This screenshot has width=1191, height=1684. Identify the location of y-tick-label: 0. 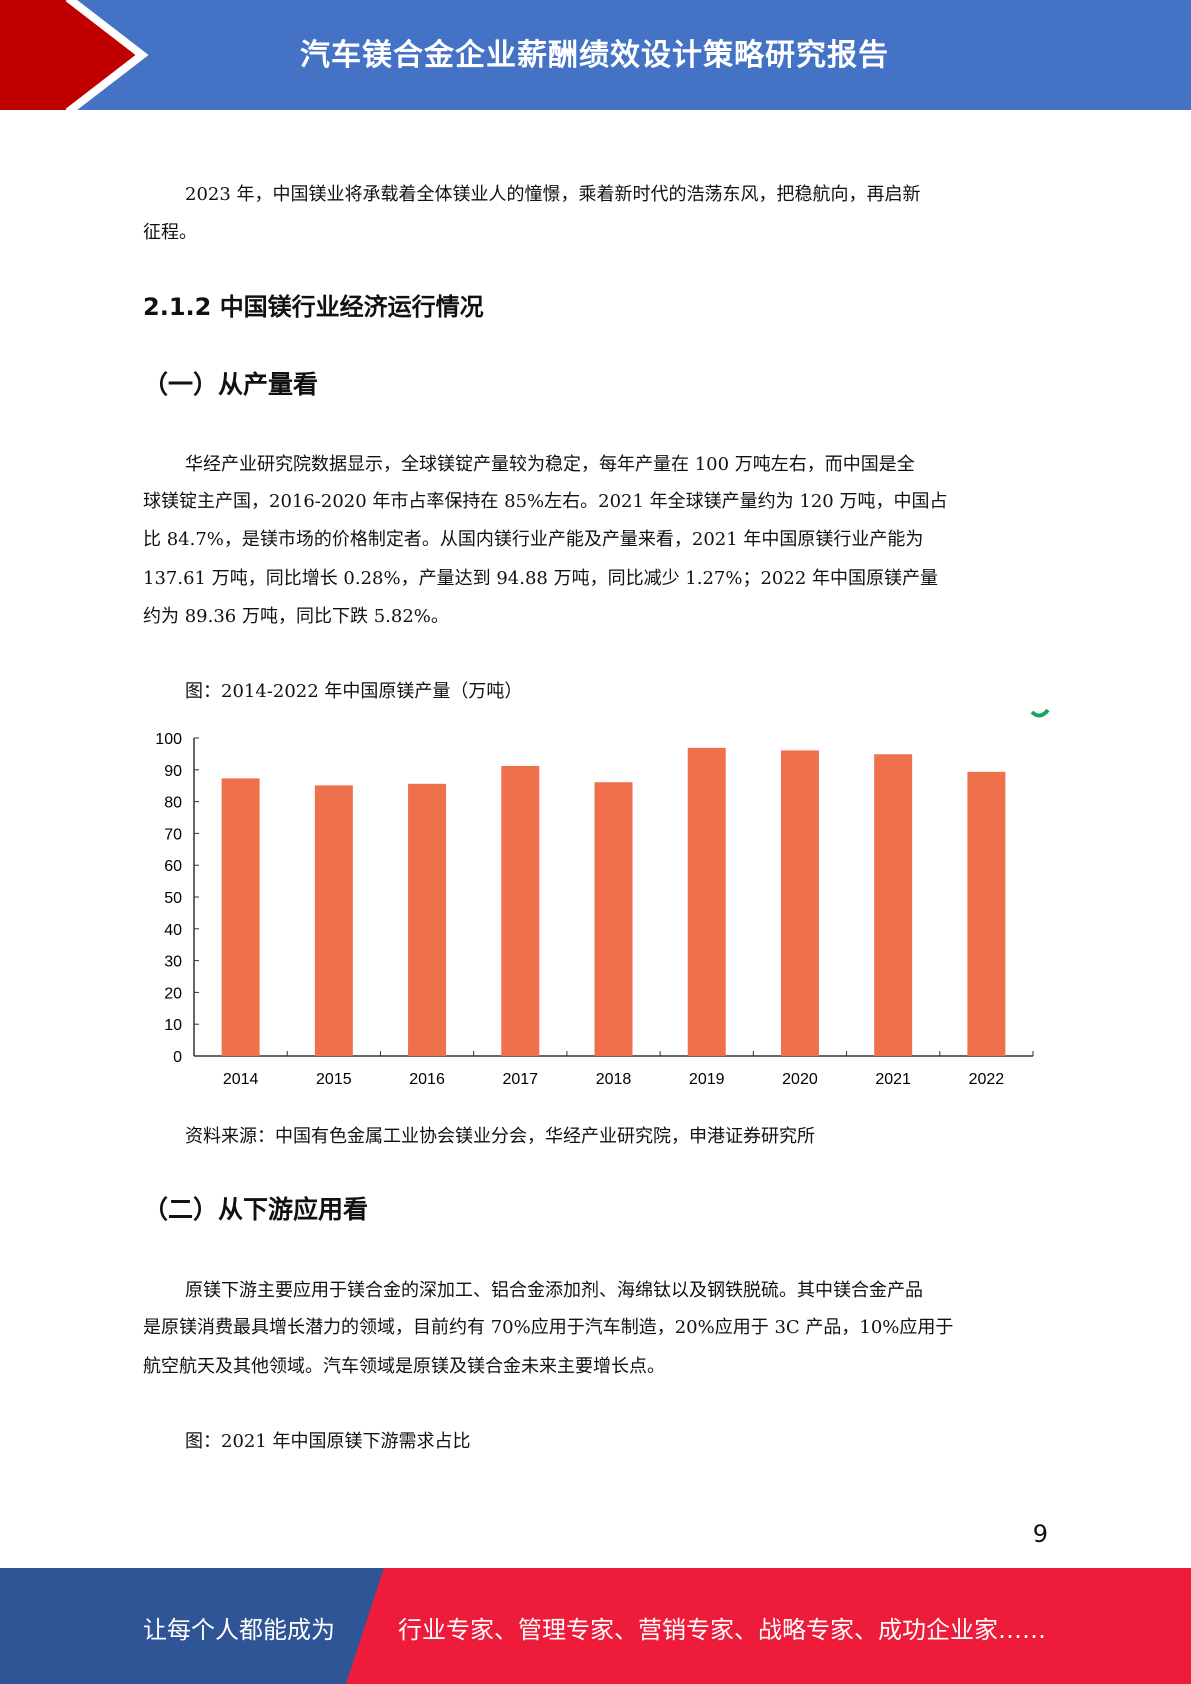
(177, 1057).